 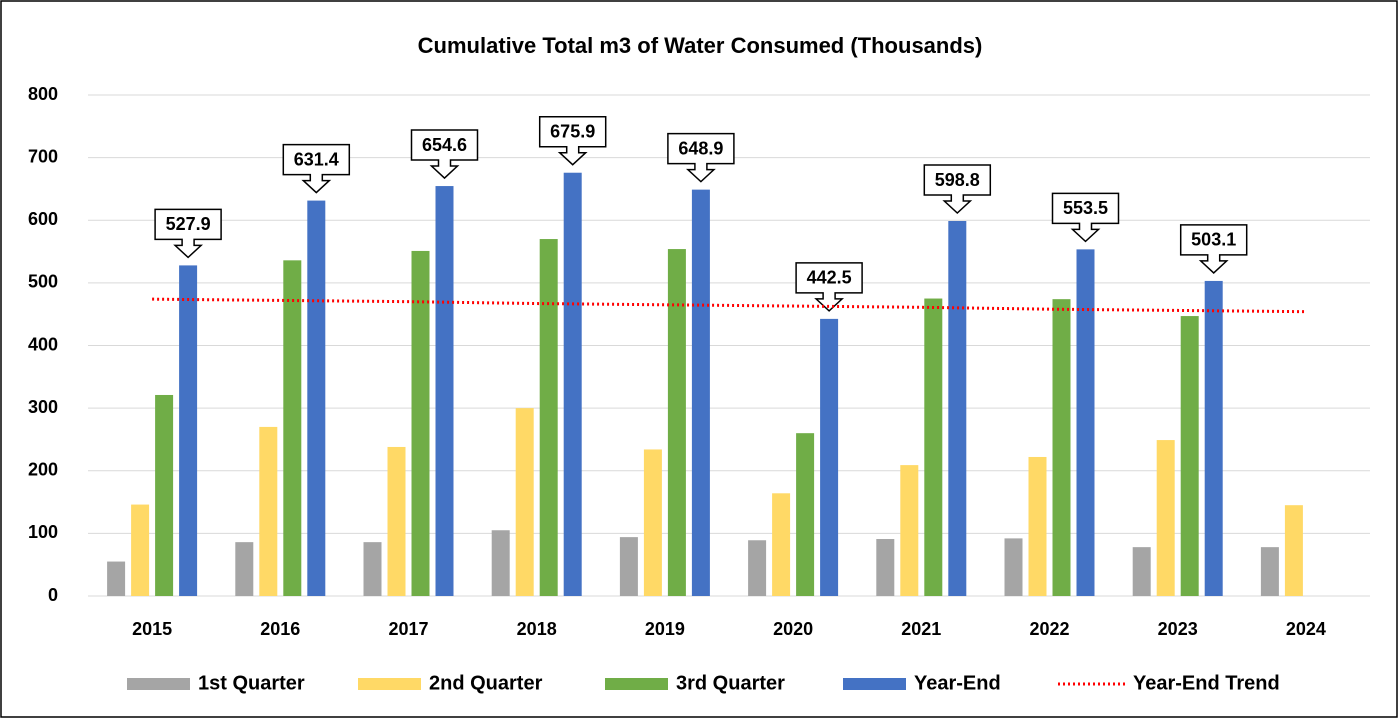 What do you see at coordinates (537, 629) in the screenshot?
I see `x-tick-label: 2018` at bounding box center [537, 629].